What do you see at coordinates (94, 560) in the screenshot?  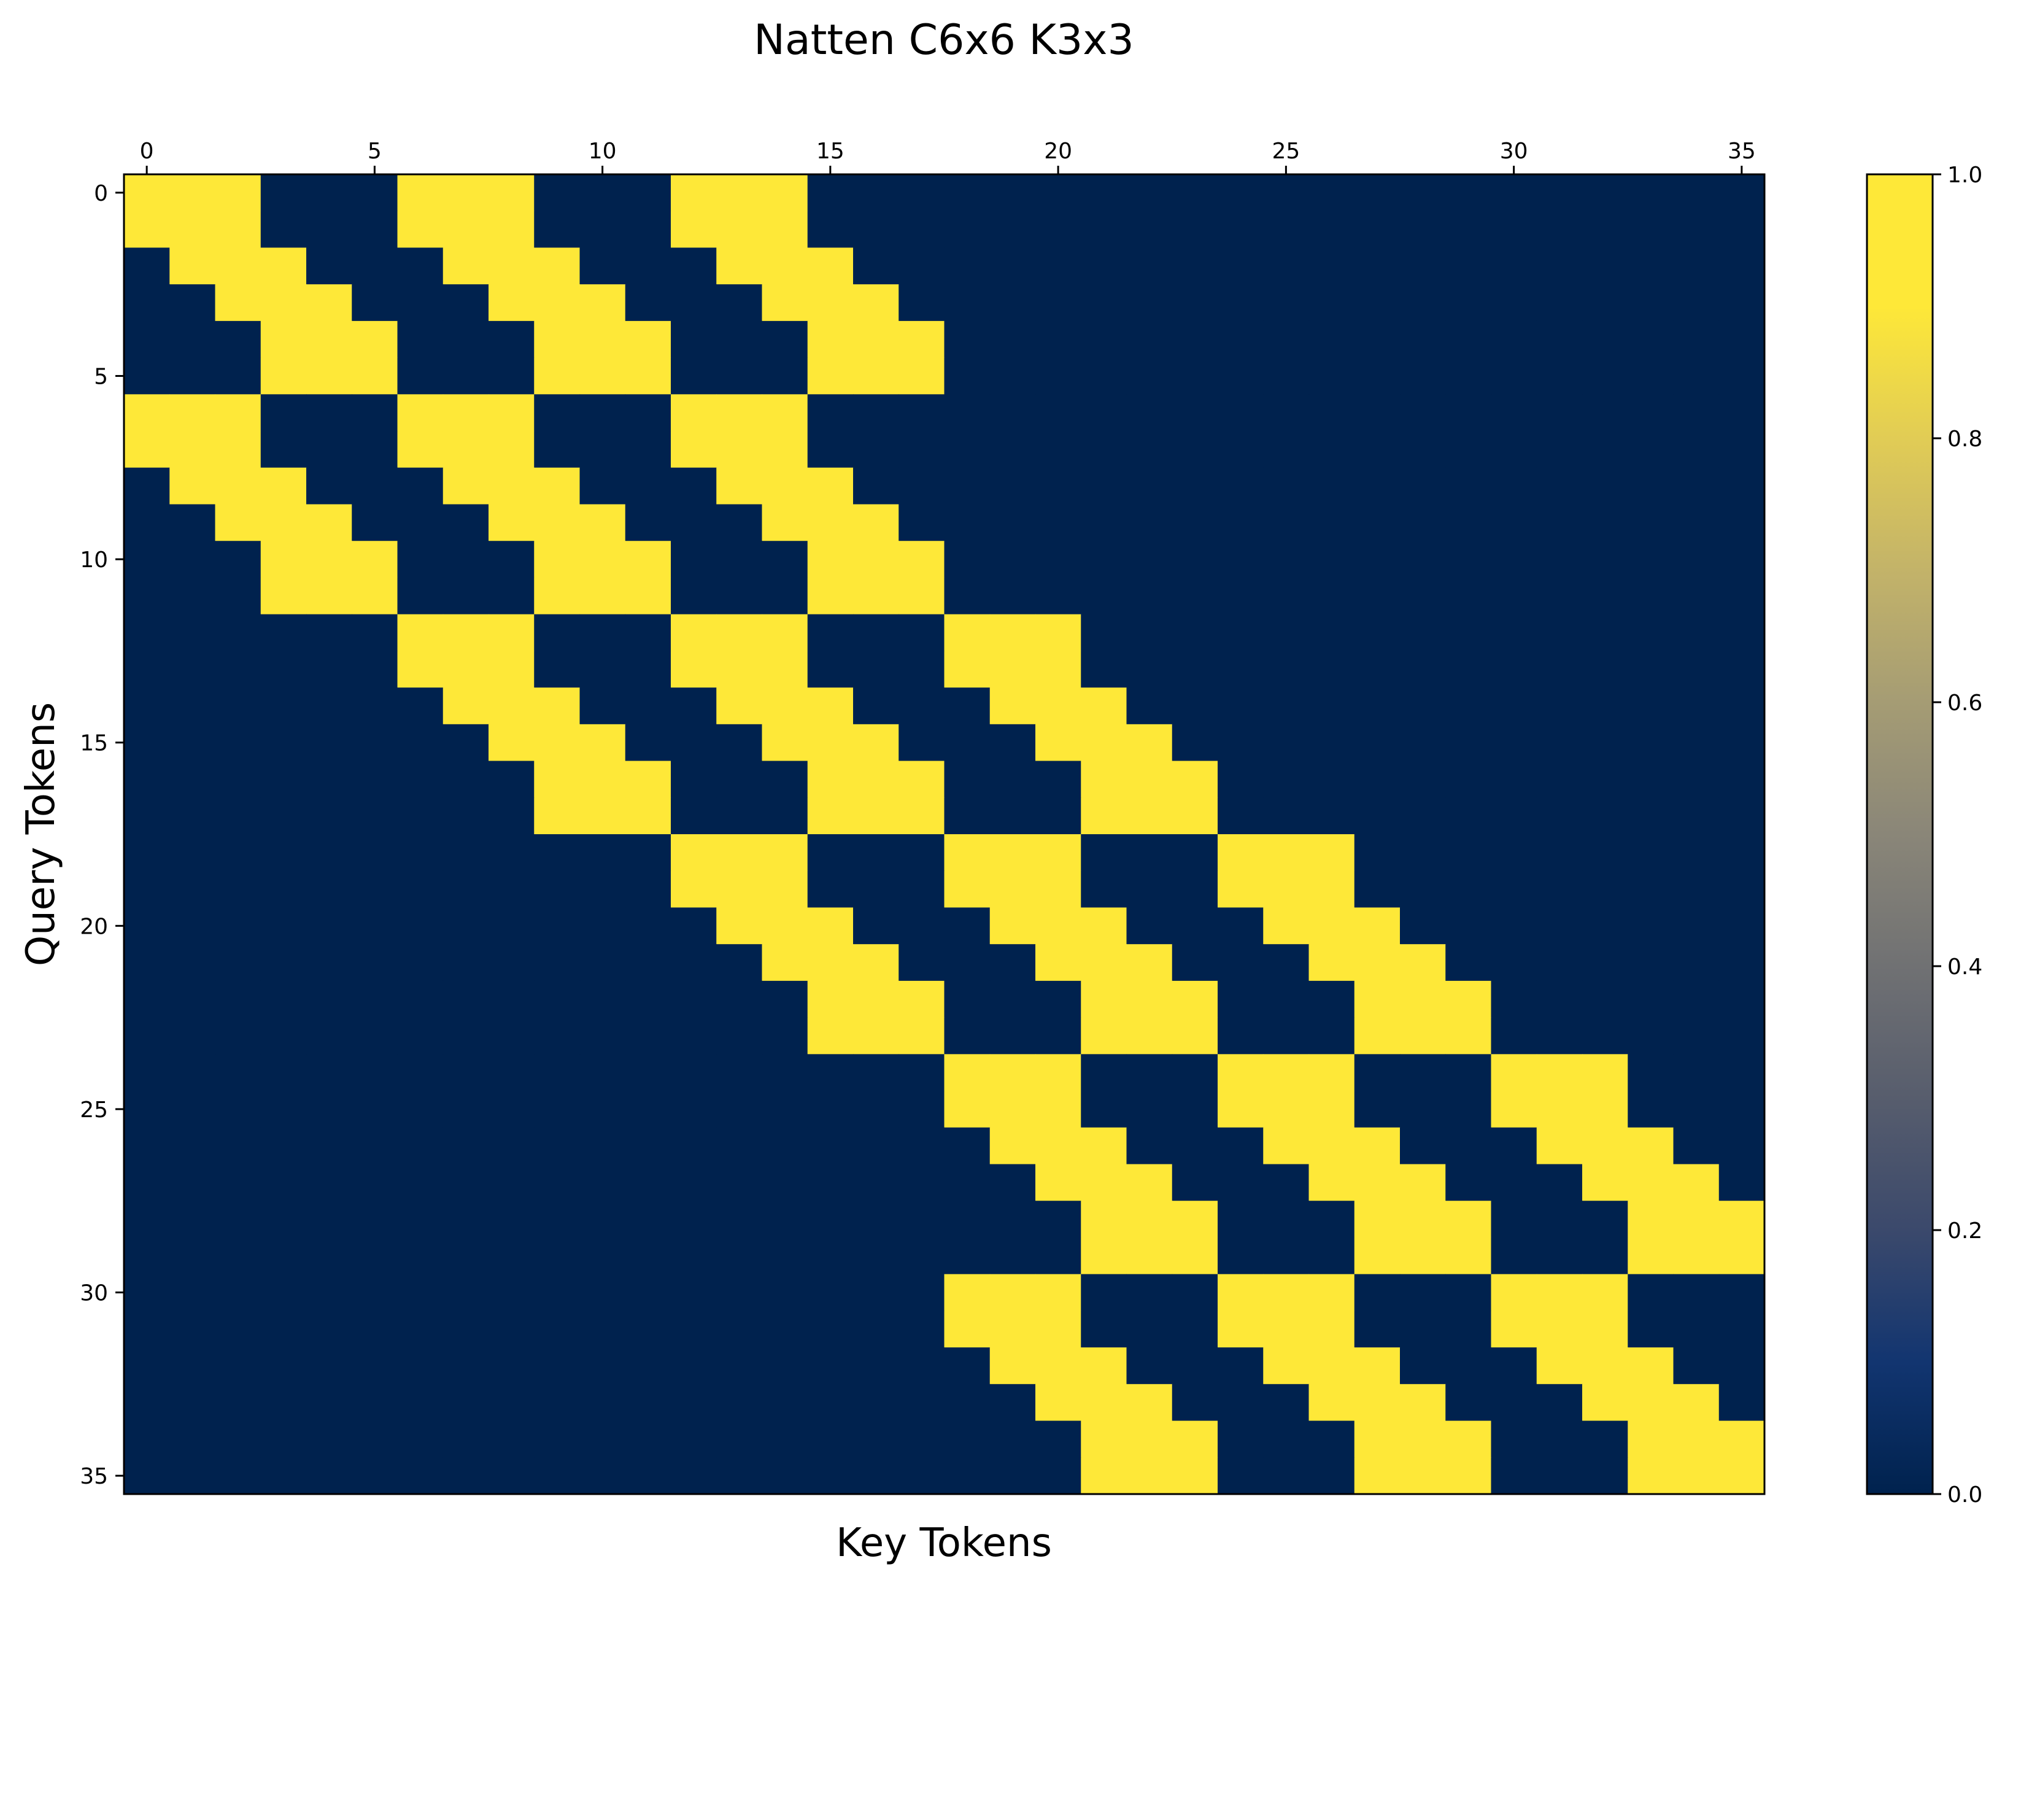 I see `y-tick-label: 10` at bounding box center [94, 560].